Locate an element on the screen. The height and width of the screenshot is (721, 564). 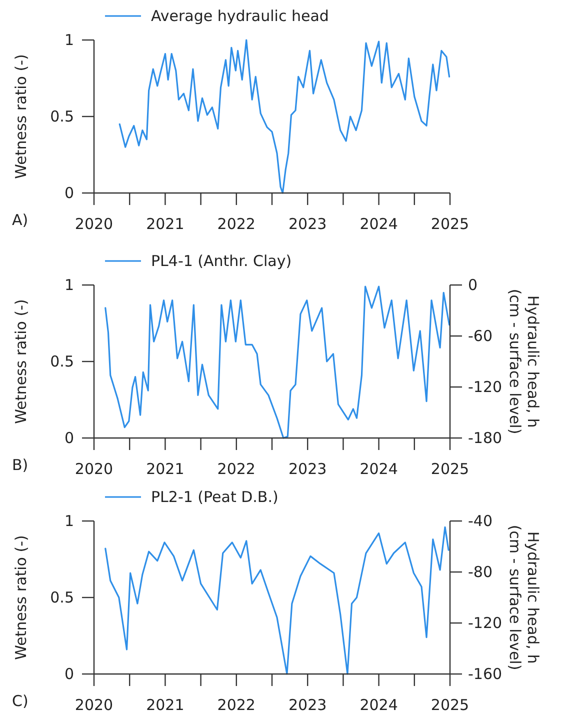
legend-label: PL2-1 (Peat D.B.) is located at coordinates (214, 497).